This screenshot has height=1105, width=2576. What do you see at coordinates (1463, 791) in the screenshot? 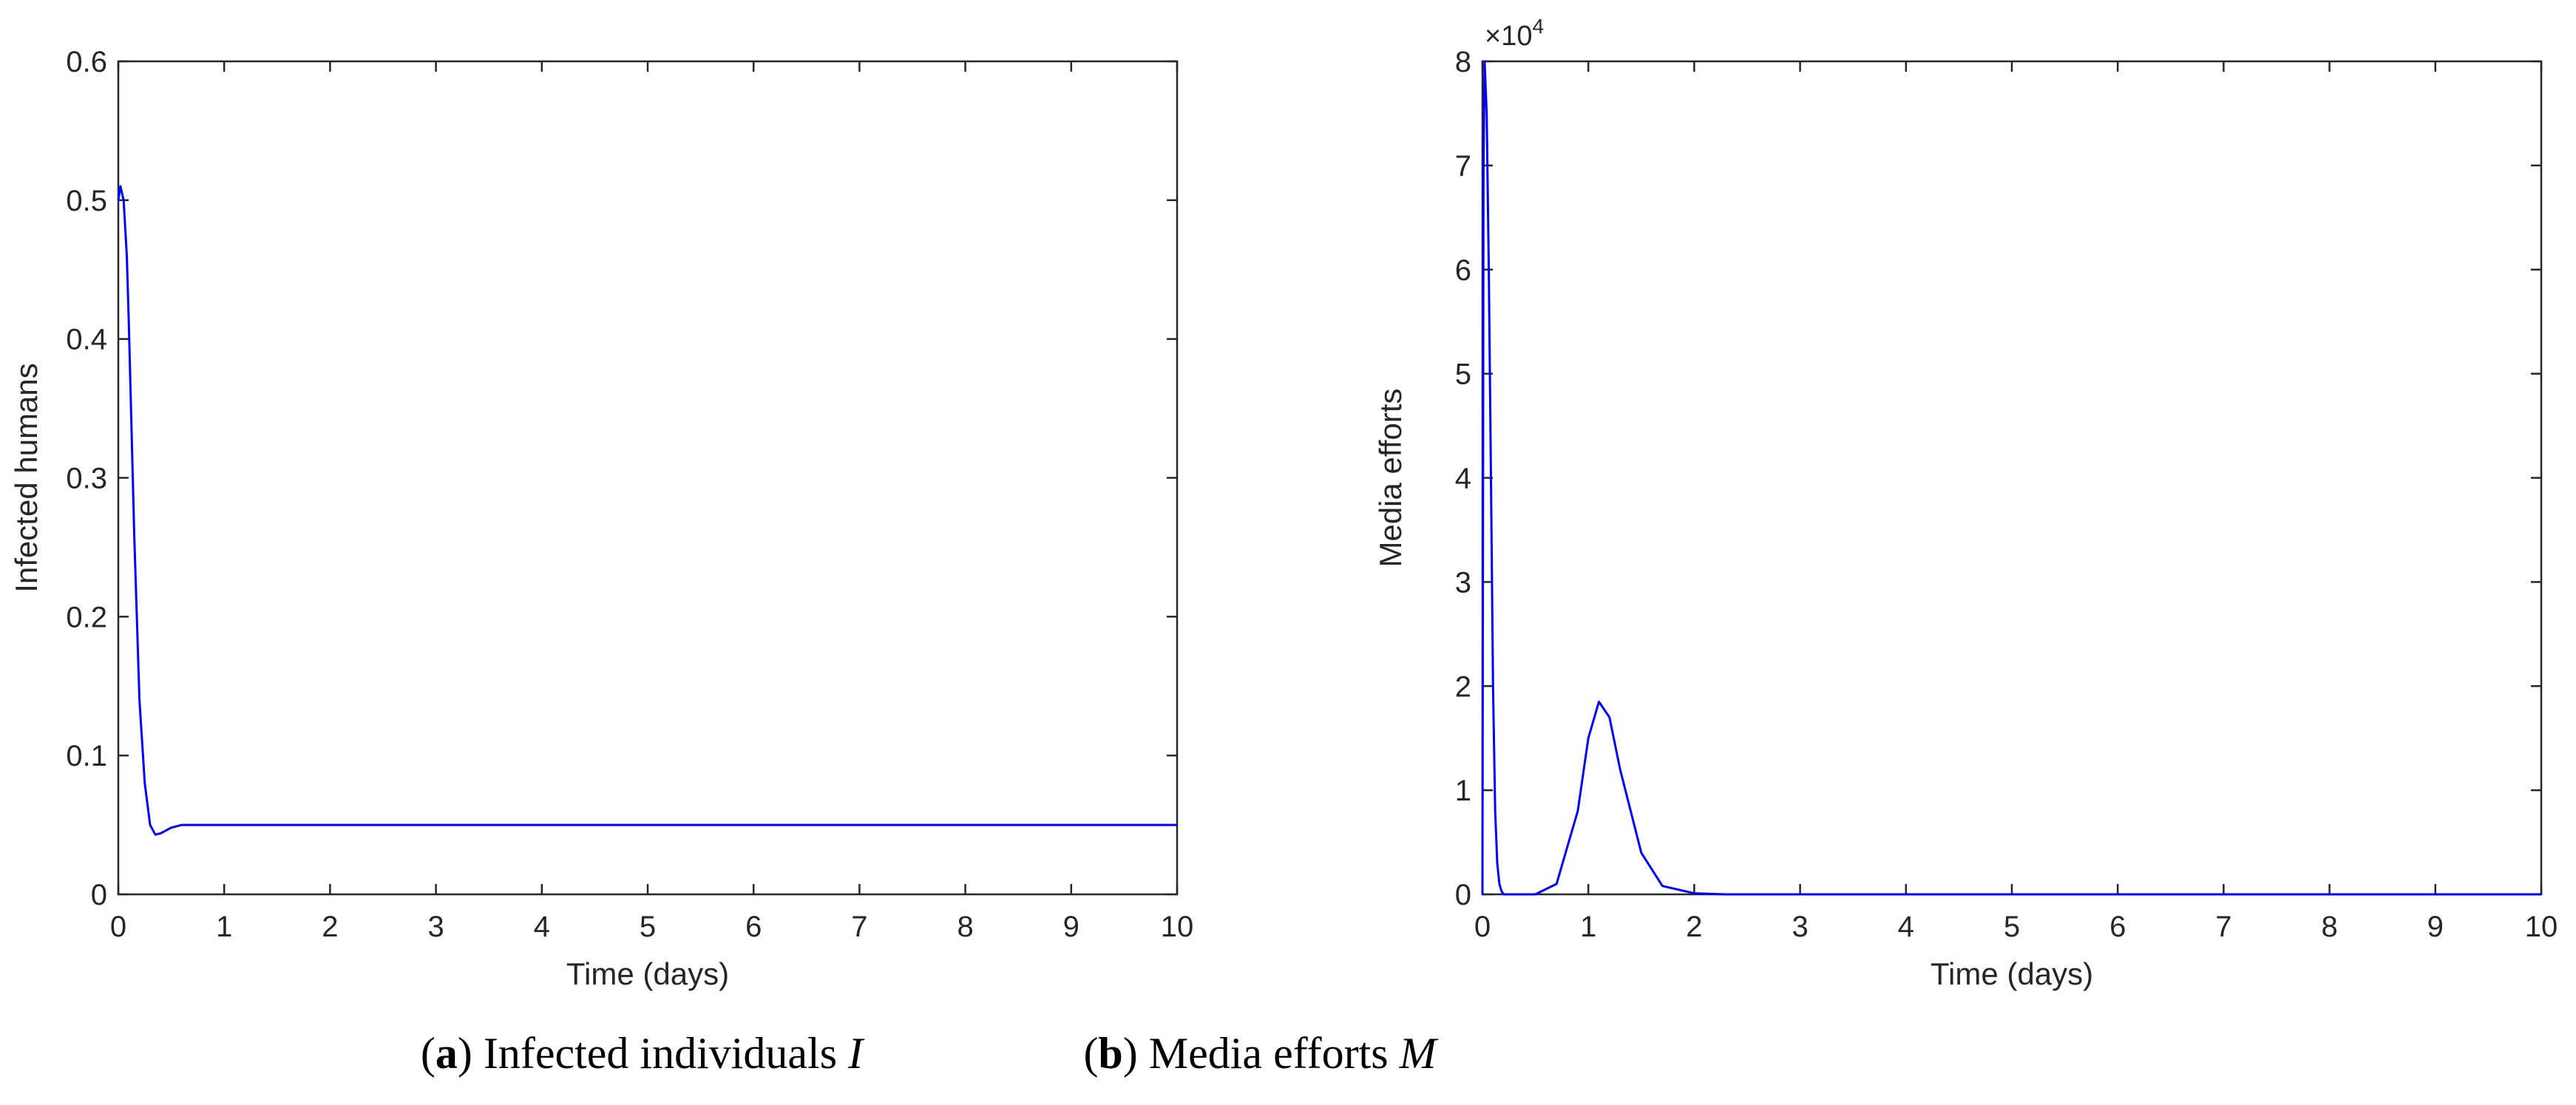
I see `y-tick-label: 1` at bounding box center [1463, 791].